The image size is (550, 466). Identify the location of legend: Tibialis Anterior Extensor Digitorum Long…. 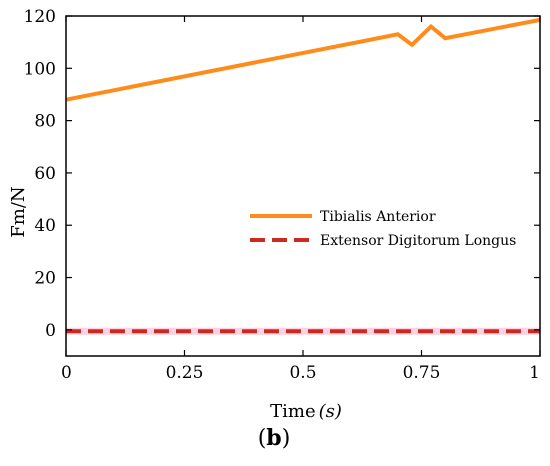
(383, 229).